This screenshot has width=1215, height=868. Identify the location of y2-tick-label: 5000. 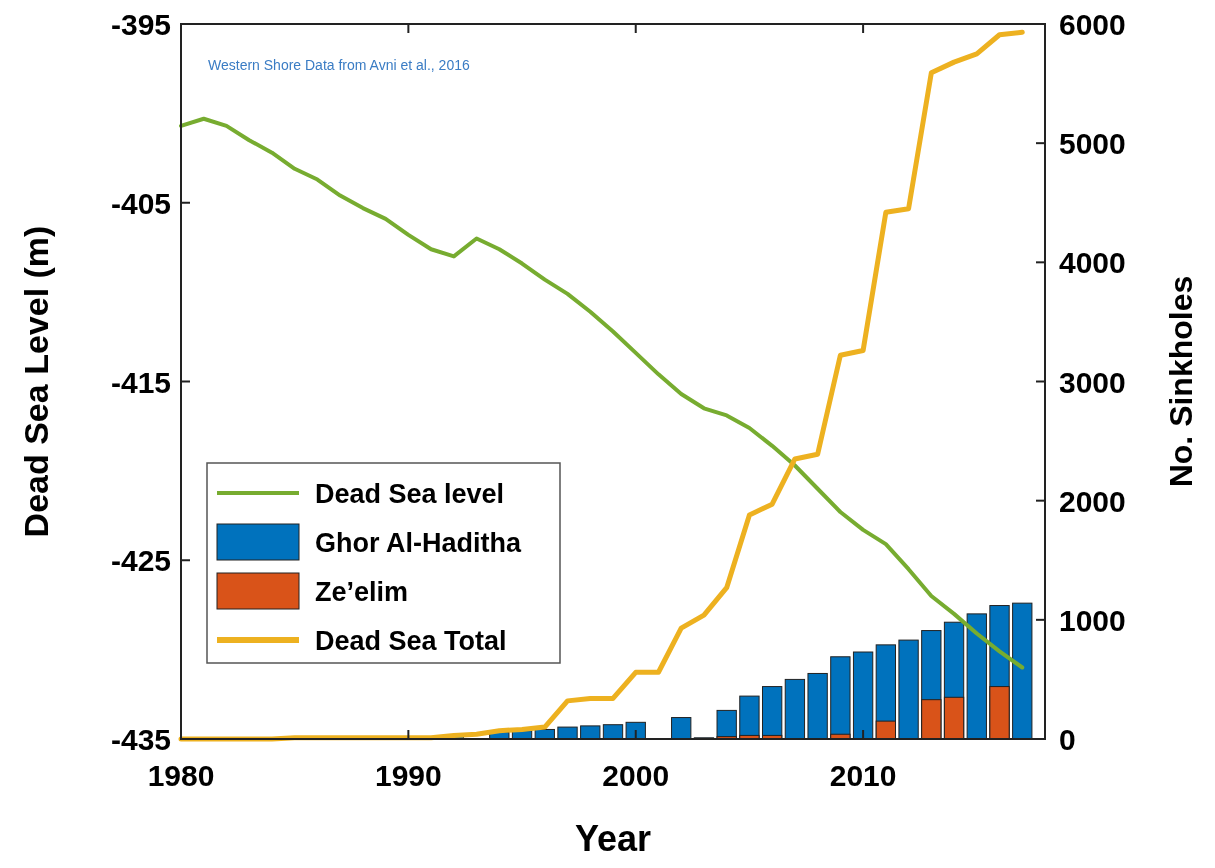
(1092, 144).